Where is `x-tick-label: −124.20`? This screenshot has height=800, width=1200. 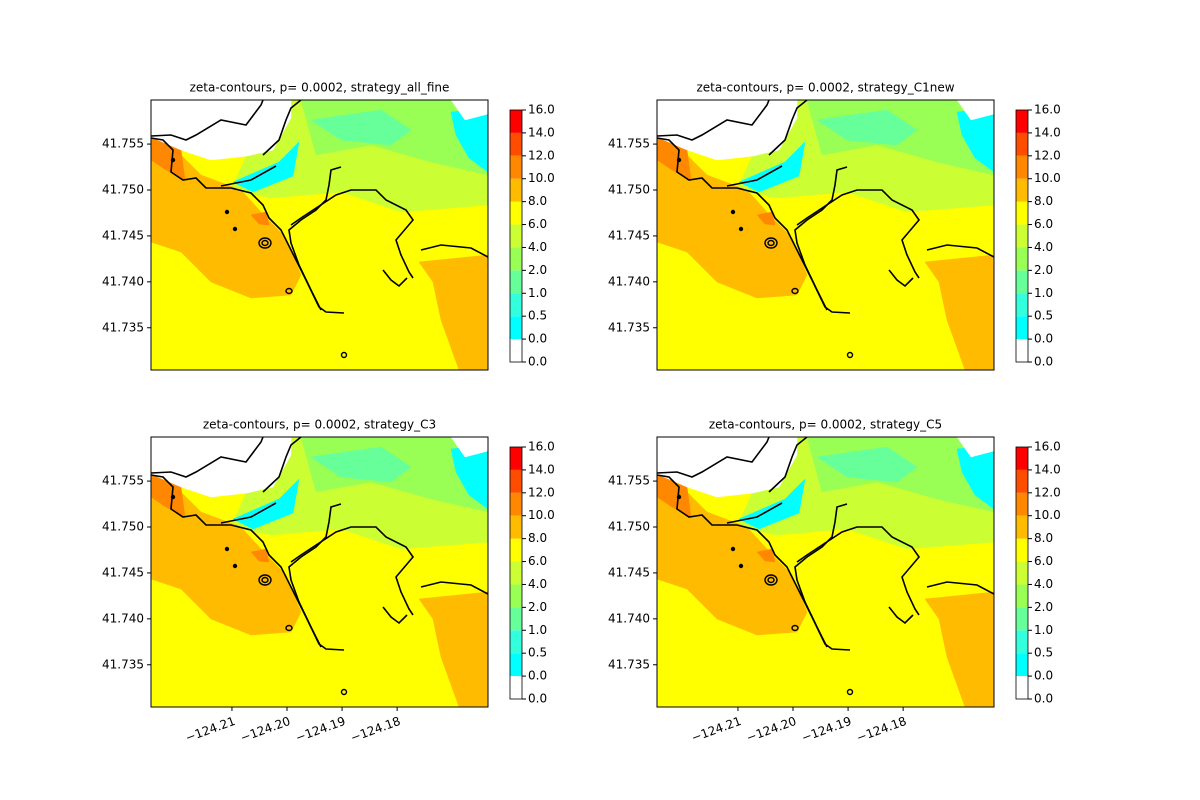 x-tick-label: −124.20 is located at coordinates (772, 729).